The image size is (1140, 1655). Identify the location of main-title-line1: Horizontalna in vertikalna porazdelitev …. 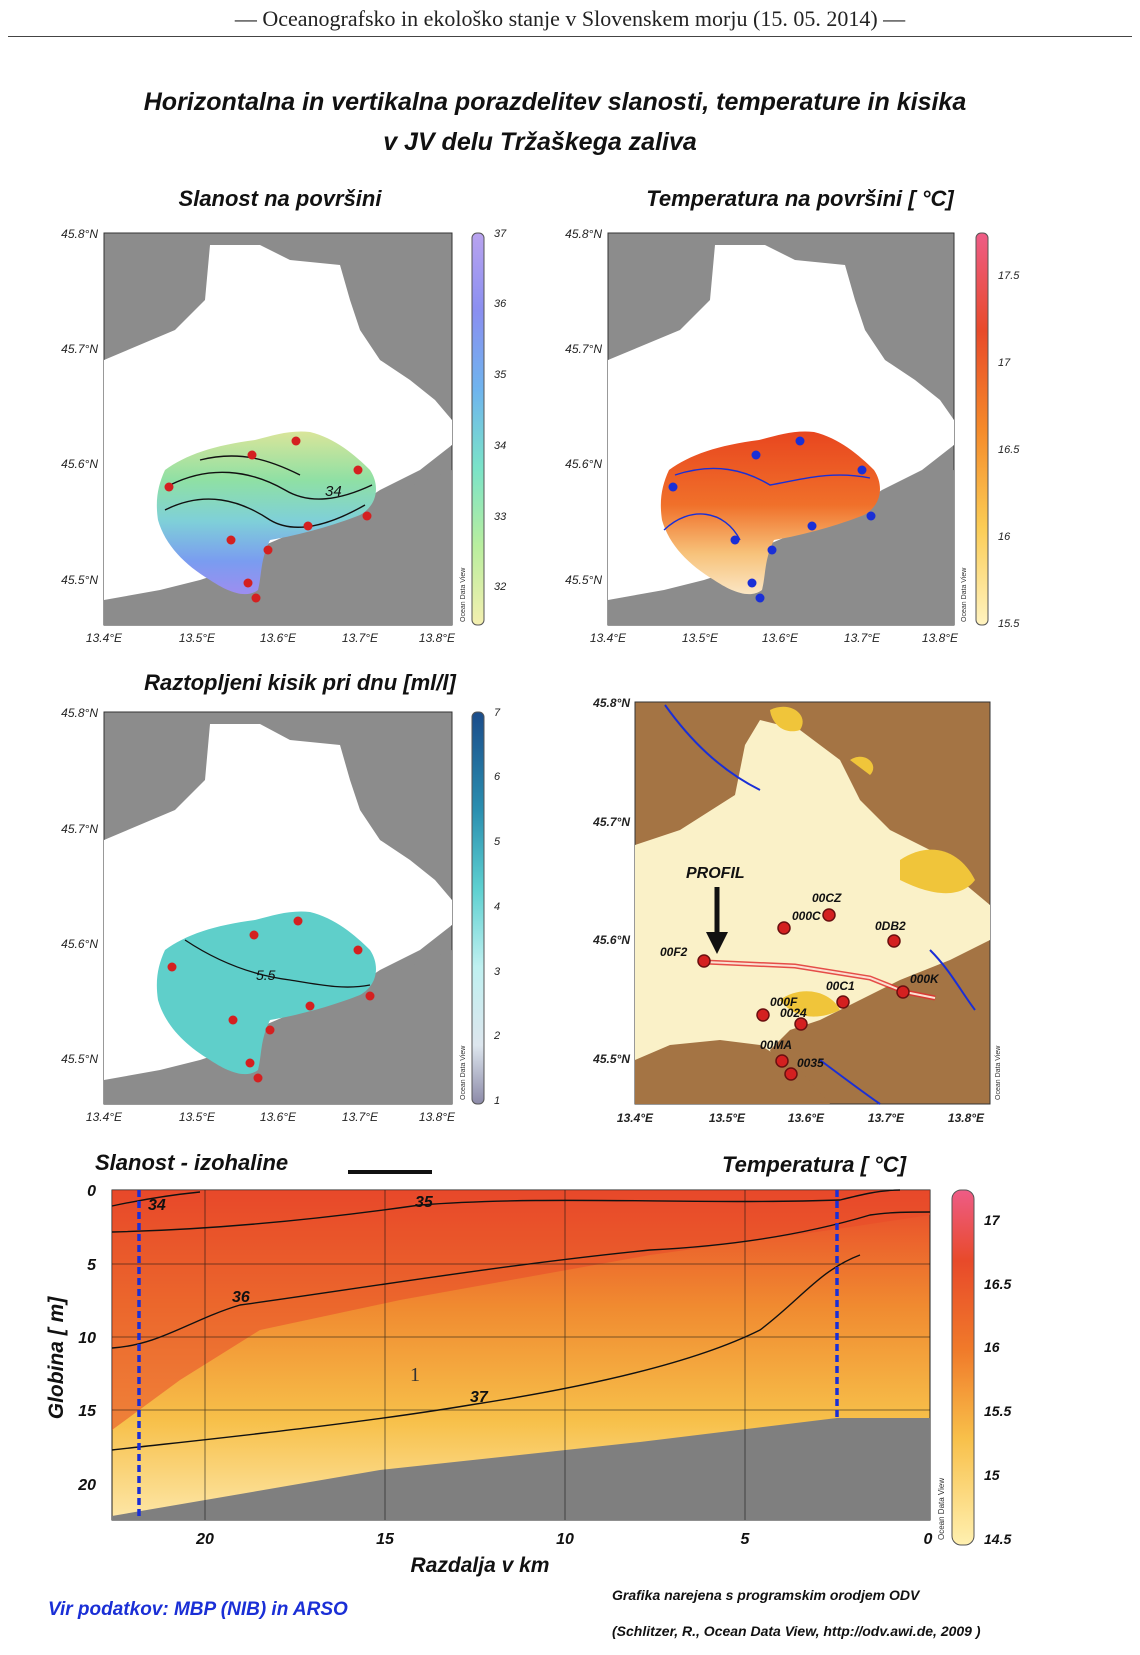
(555, 102).